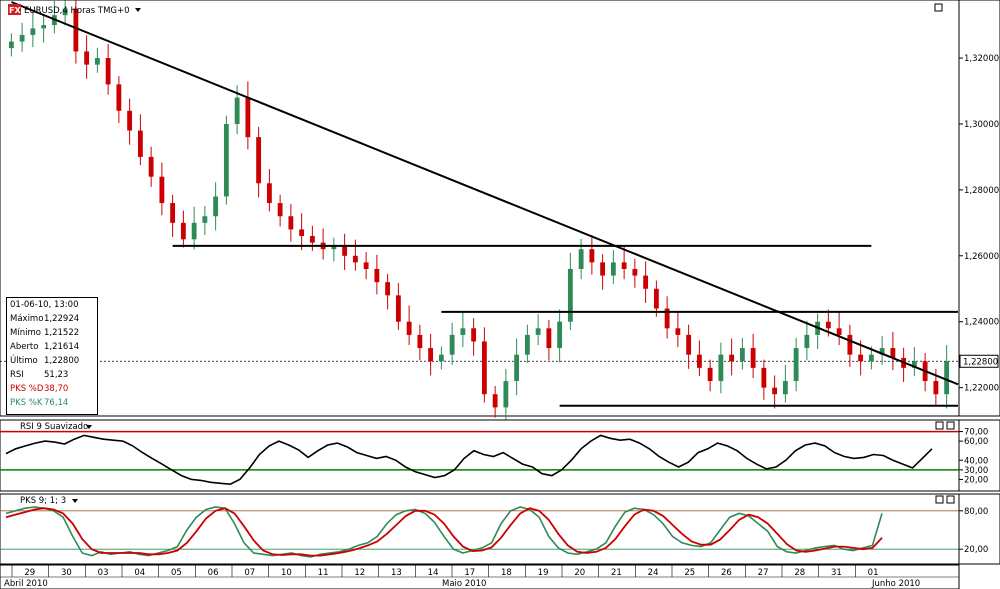  I want to click on info-value: 76,14, so click(56, 403).